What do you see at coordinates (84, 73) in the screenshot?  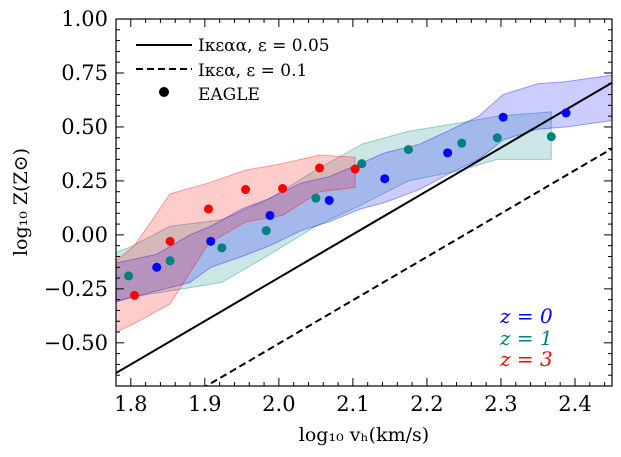 I see `y-tick-label: 0.75` at bounding box center [84, 73].